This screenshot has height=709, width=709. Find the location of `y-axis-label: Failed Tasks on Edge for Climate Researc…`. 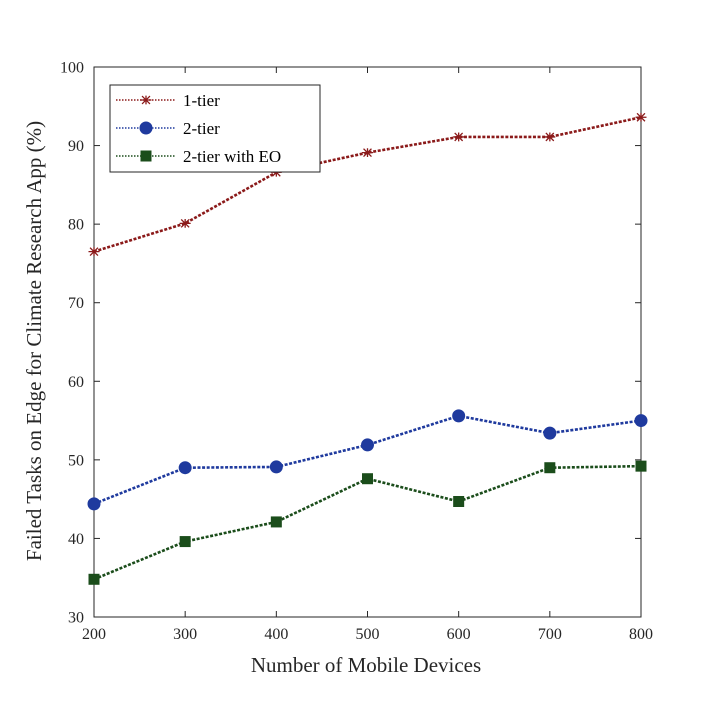

y-axis-label: Failed Tasks on Edge for Climate Researc… is located at coordinates (34, 341).